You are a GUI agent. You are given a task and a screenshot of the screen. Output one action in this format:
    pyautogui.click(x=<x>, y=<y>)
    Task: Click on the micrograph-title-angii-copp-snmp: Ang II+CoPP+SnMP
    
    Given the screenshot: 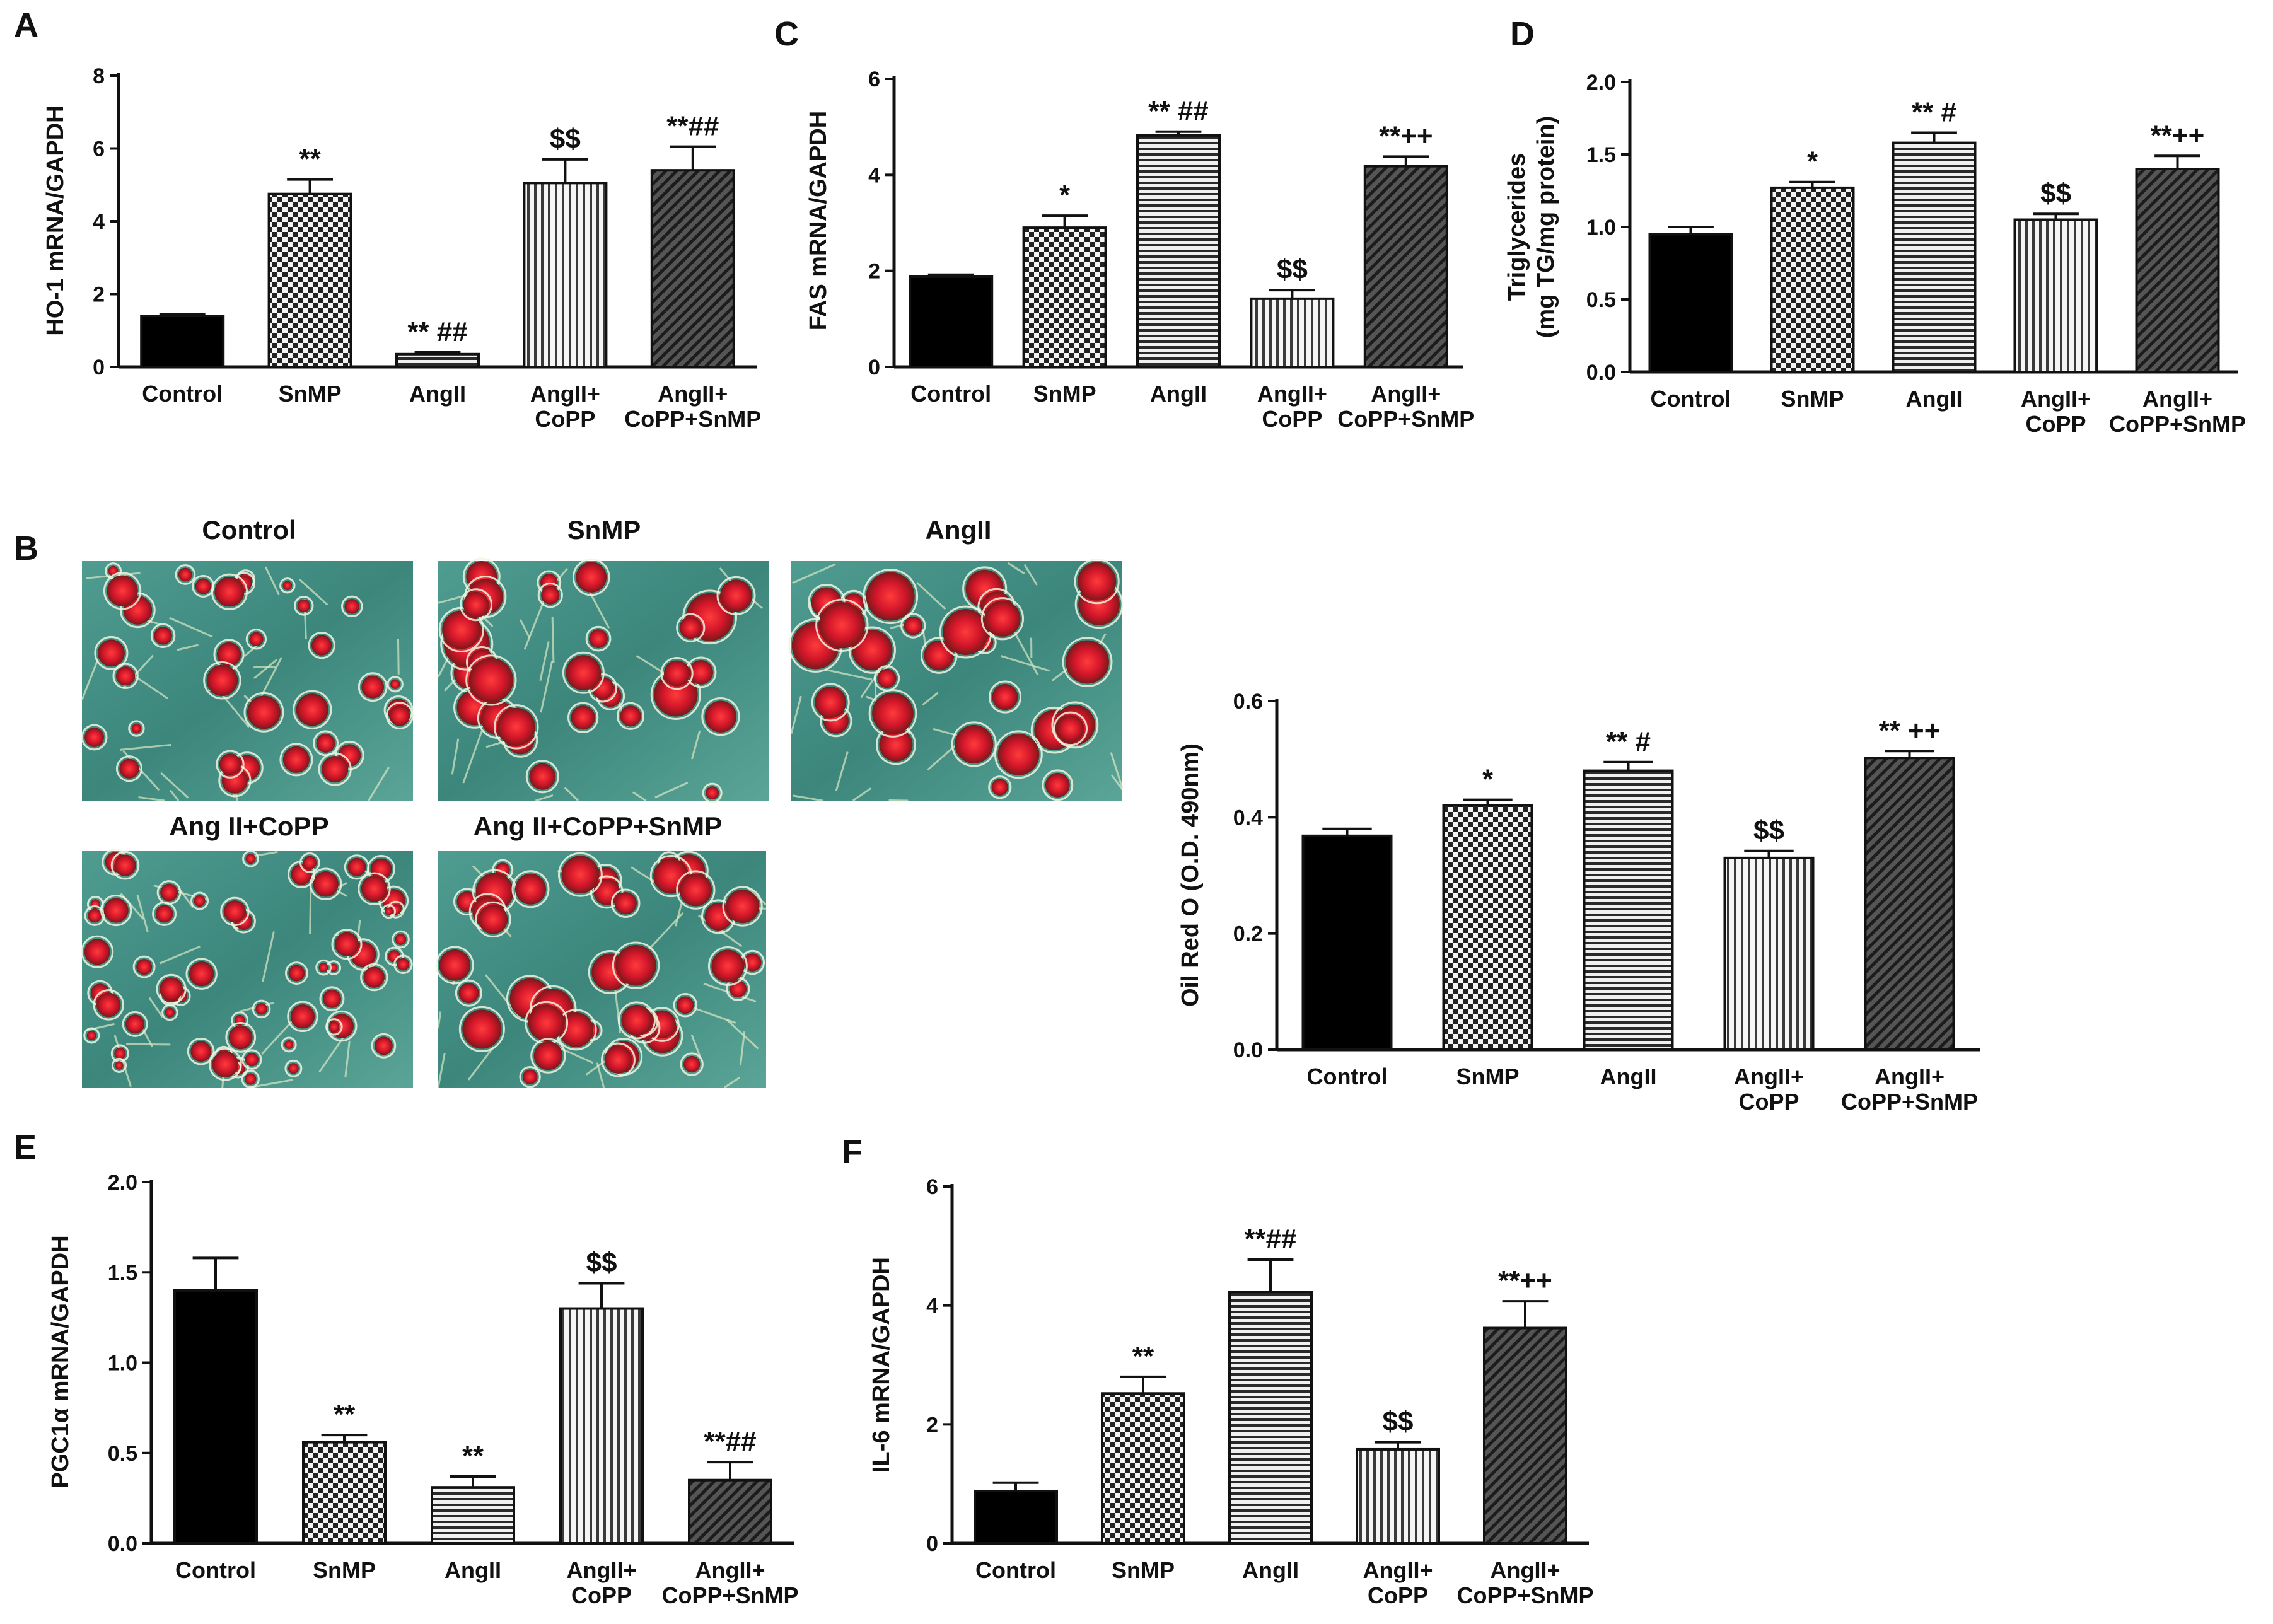 What is the action you would take?
    pyautogui.click(x=598, y=826)
    